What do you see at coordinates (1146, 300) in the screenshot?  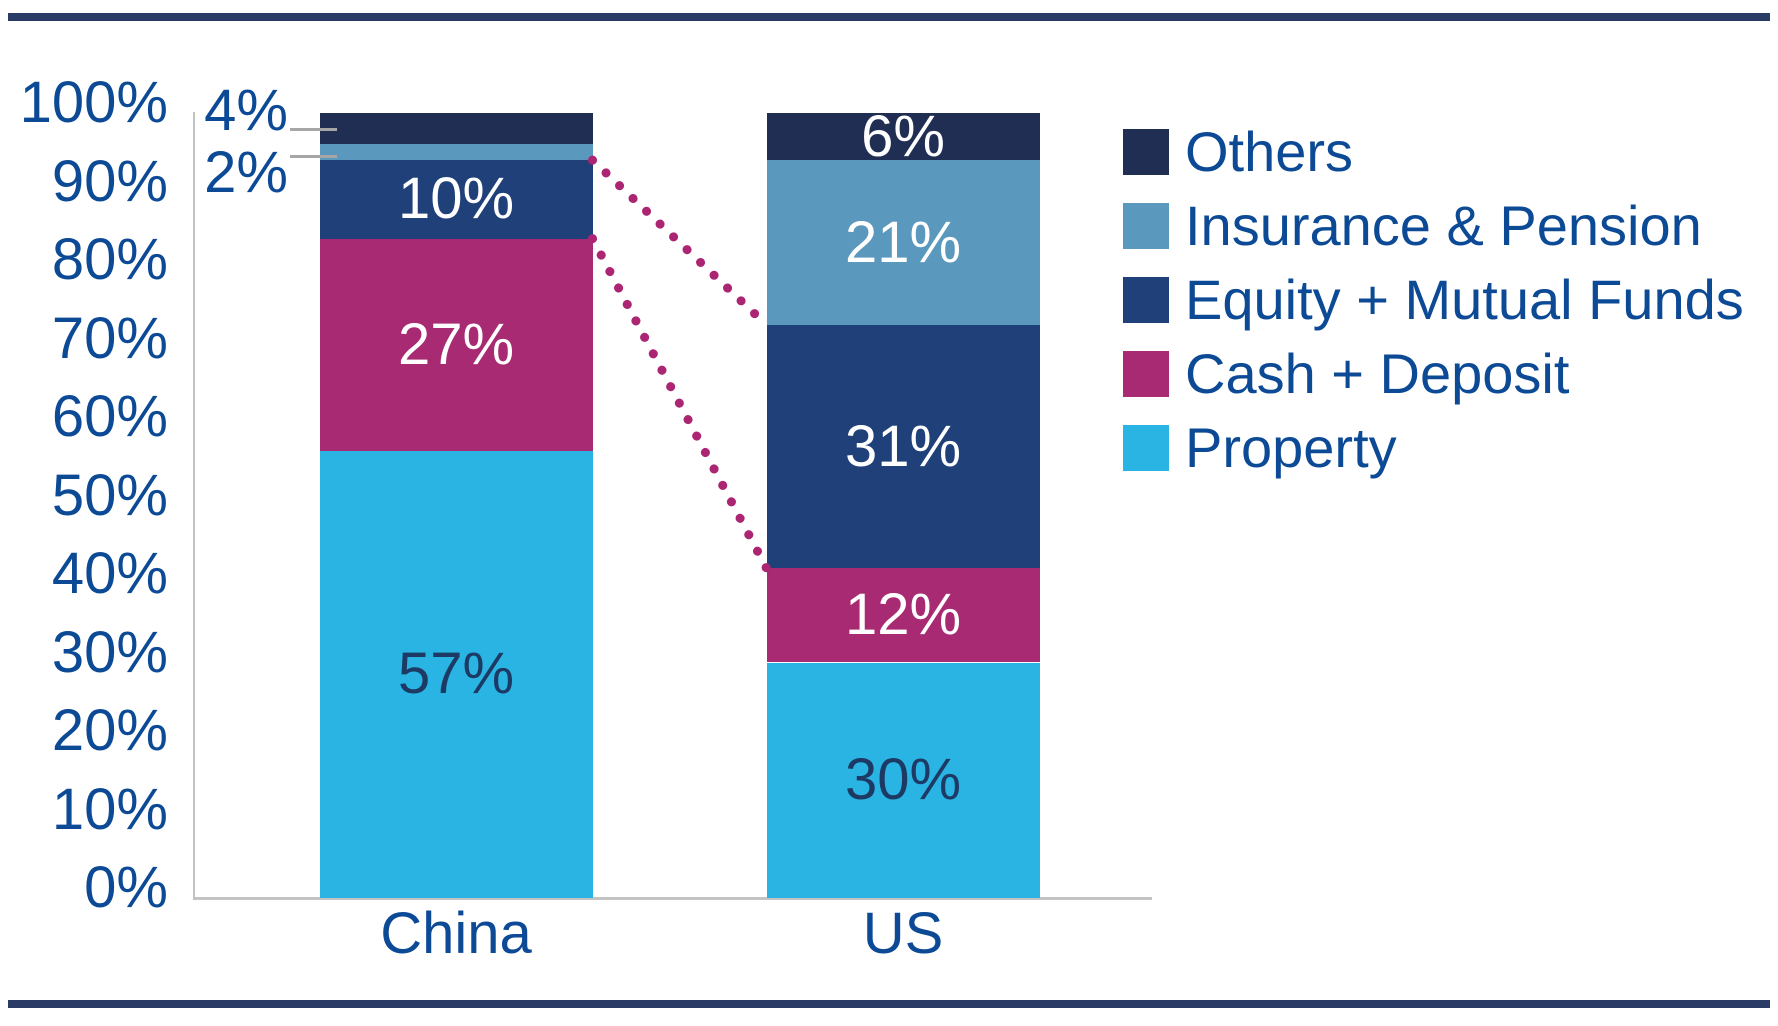 I see `legend-swatch-equity-mutual-funds` at bounding box center [1146, 300].